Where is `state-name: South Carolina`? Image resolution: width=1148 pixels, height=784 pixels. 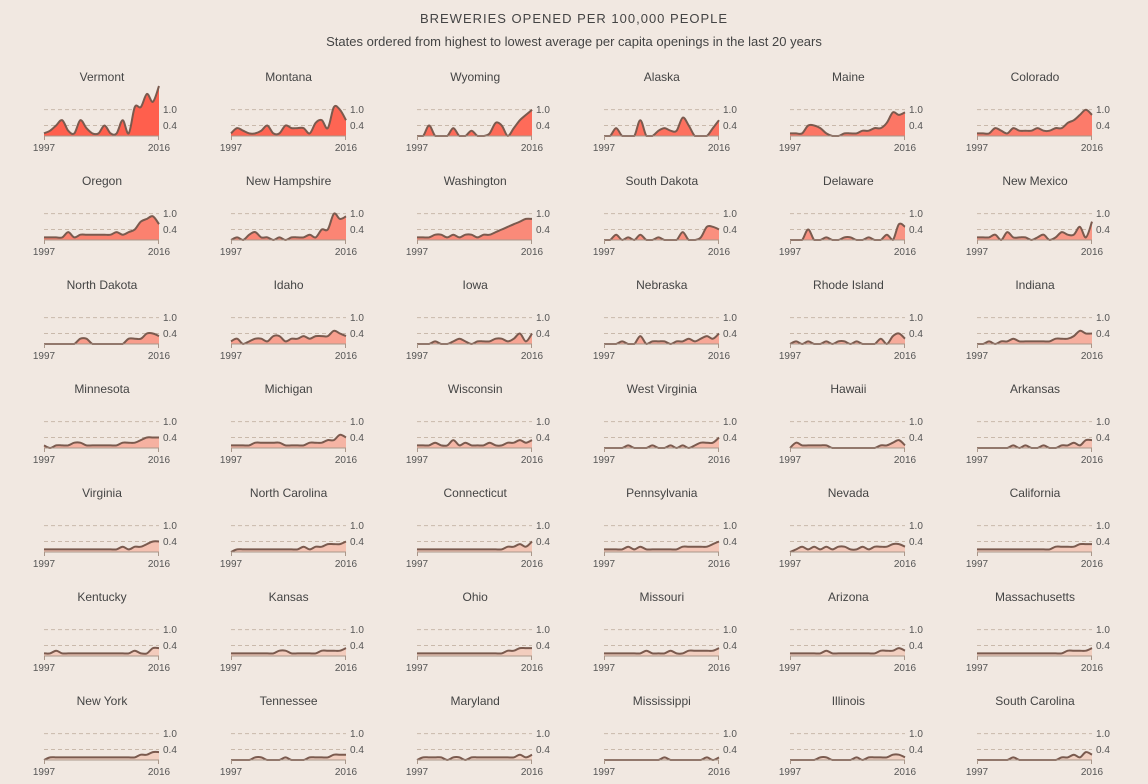 state-name: South Carolina is located at coordinates (1035, 701).